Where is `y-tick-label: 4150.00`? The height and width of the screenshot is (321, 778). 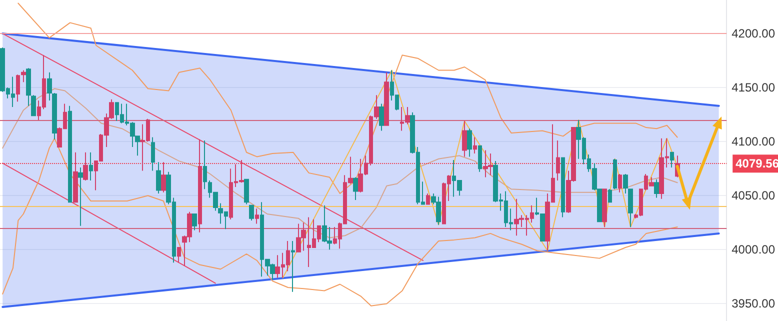
y-tick-label: 4150.00 is located at coordinates (754, 87).